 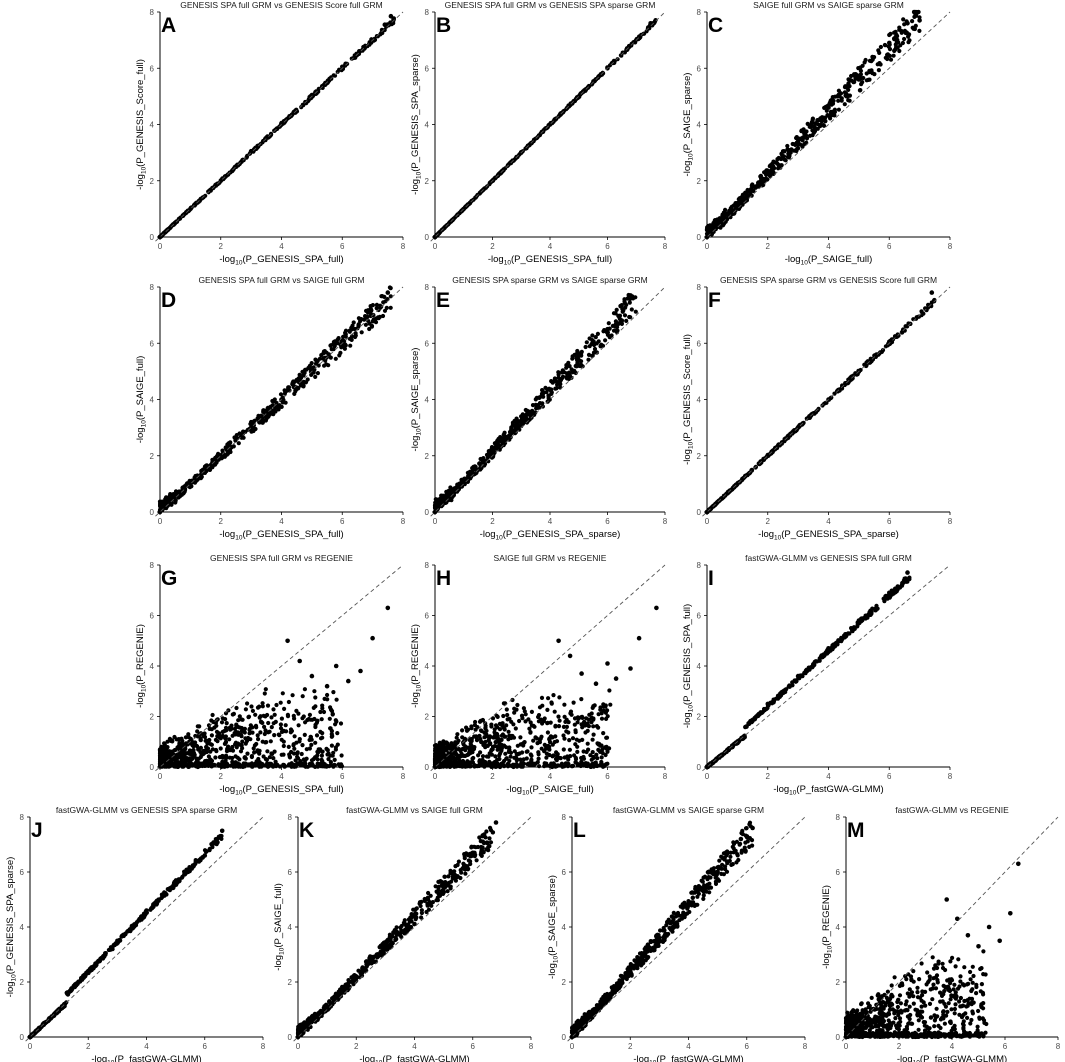 What do you see at coordinates (550, 558) in the screenshot?
I see `panel-title: SAIGE full GRM vs REGENIE` at bounding box center [550, 558].